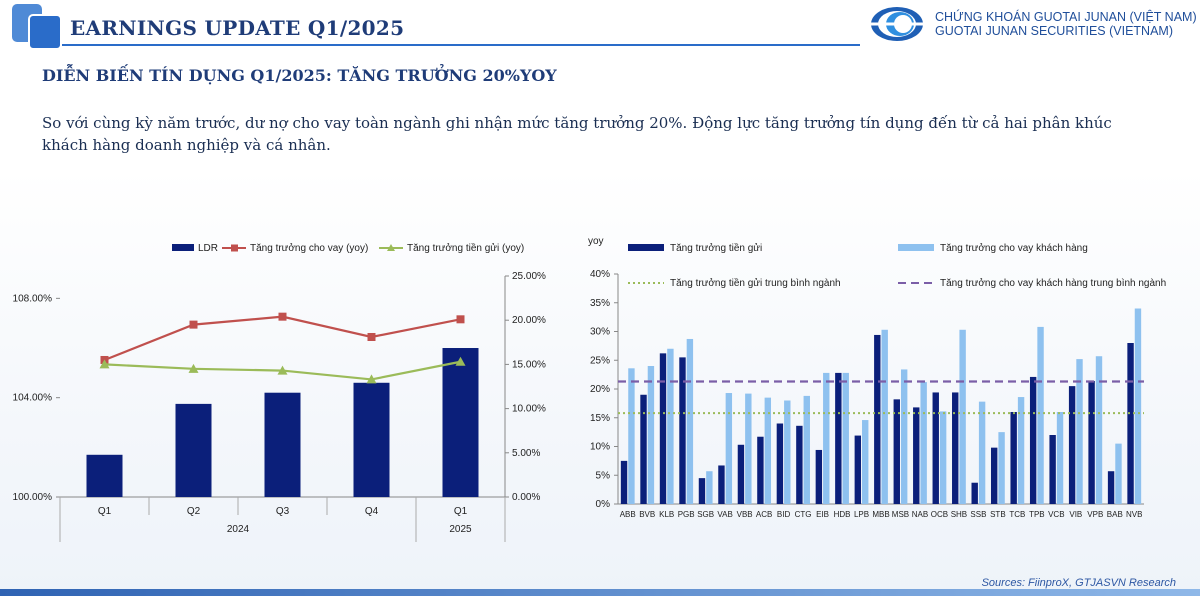 The width and height of the screenshot is (1200, 596). I want to click on bank-label: VPB, so click(1095, 514).